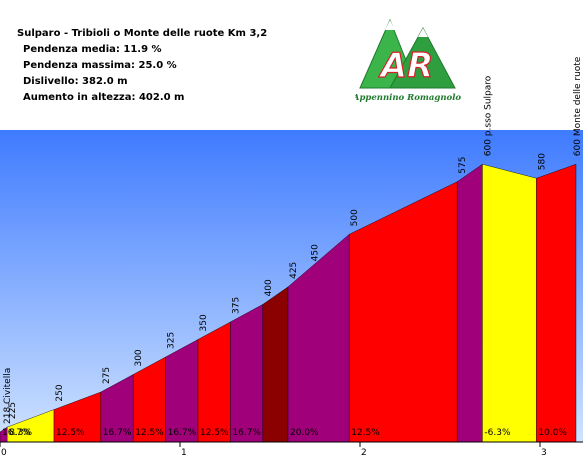 The height and width of the screenshot is (467, 583). What do you see at coordinates (406, 66) in the screenshot?
I see `logo-text: AR` at bounding box center [406, 66].